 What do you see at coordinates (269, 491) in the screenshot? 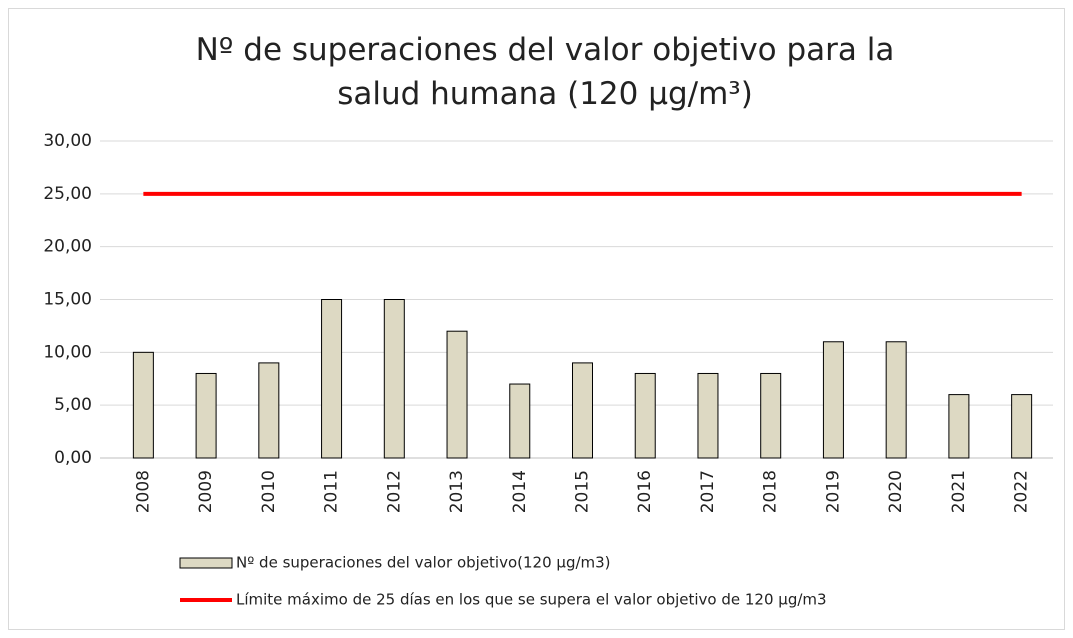
I see `x-tick-label: 2010` at bounding box center [269, 491].